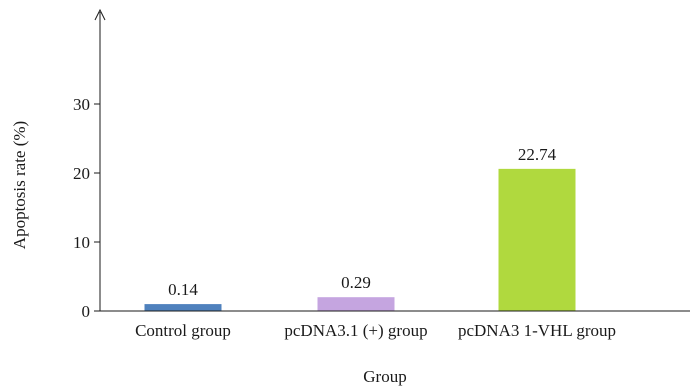 This screenshot has width=699, height=390. What do you see at coordinates (19, 185) in the screenshot?
I see `y-axis-title: Apoptosis rate (%)` at bounding box center [19, 185].